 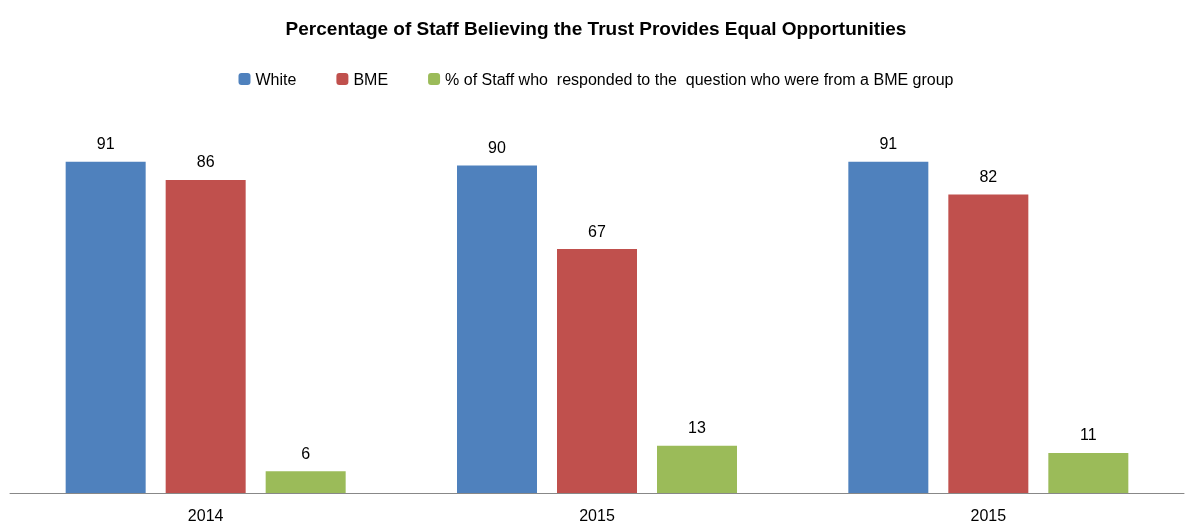 I want to click on data-label: 67, so click(x=597, y=231).